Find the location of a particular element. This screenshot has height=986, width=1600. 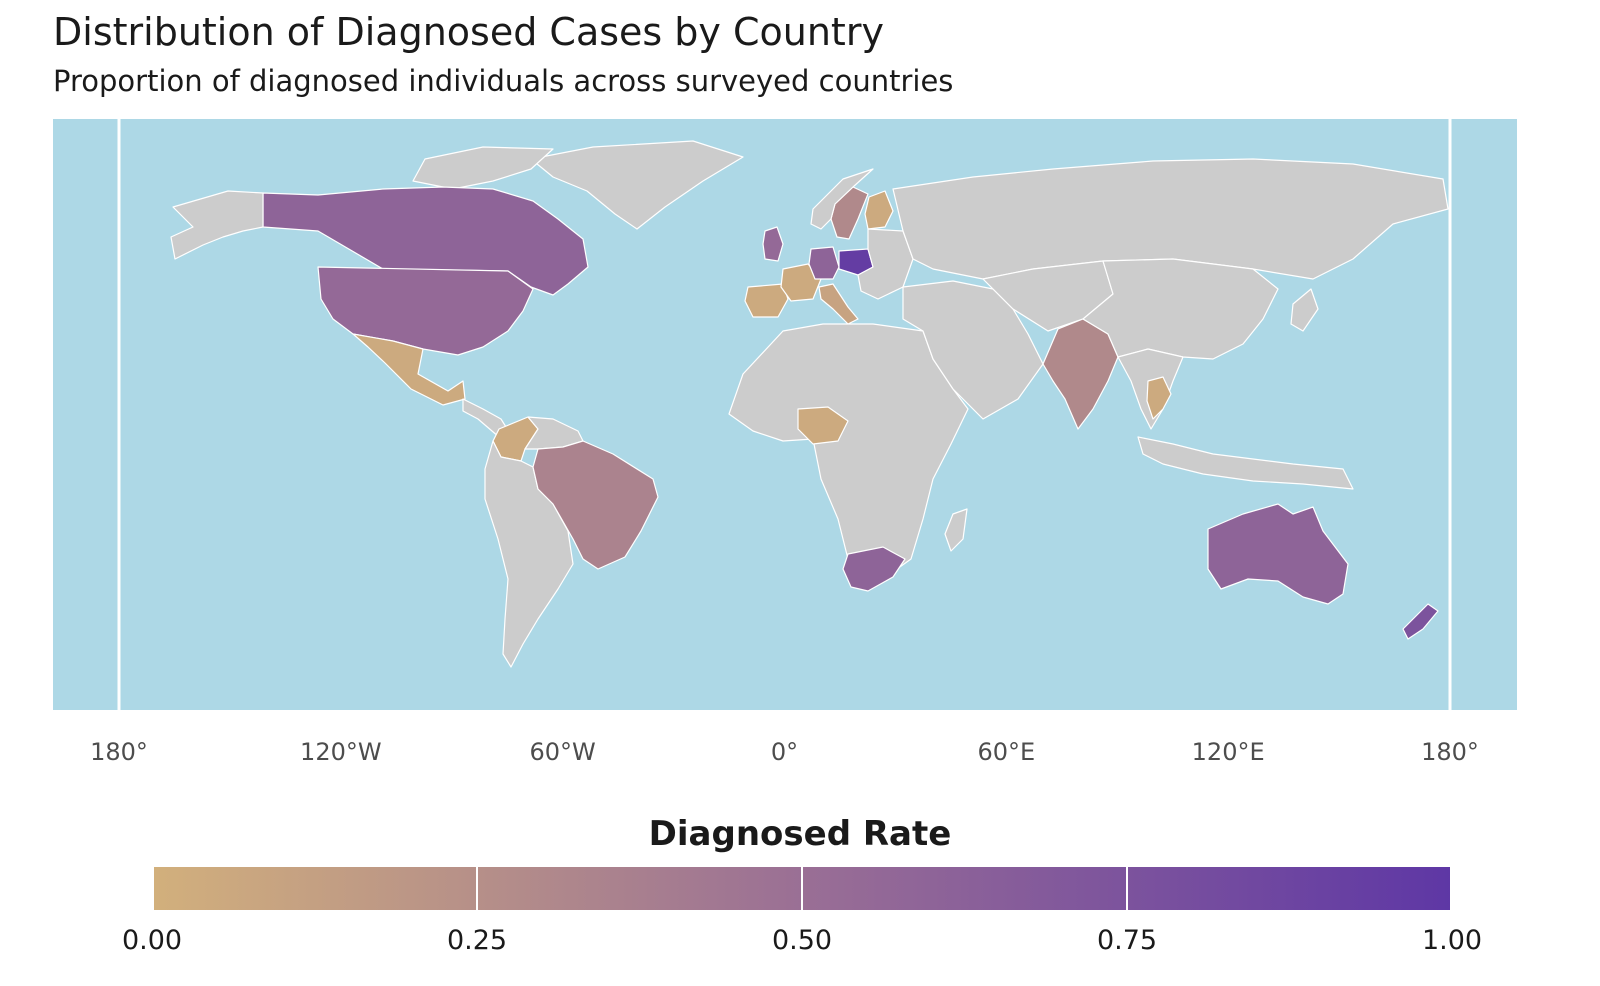

legend-colorbar is located at coordinates (802, 888).